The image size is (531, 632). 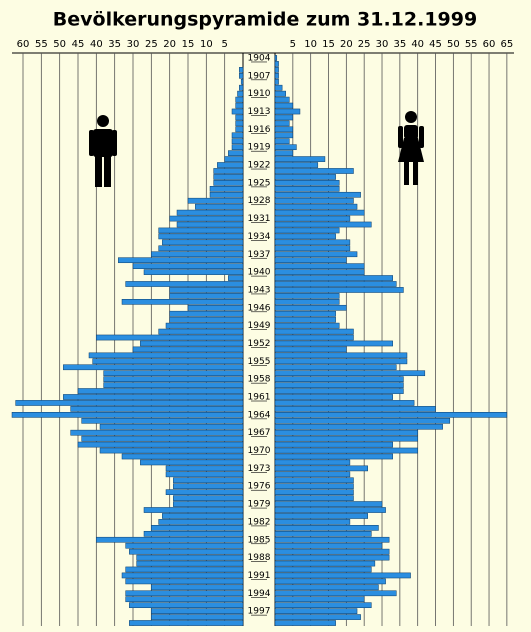 What do you see at coordinates (114, 44) in the screenshot?
I see `x-tick-label: 35` at bounding box center [114, 44].